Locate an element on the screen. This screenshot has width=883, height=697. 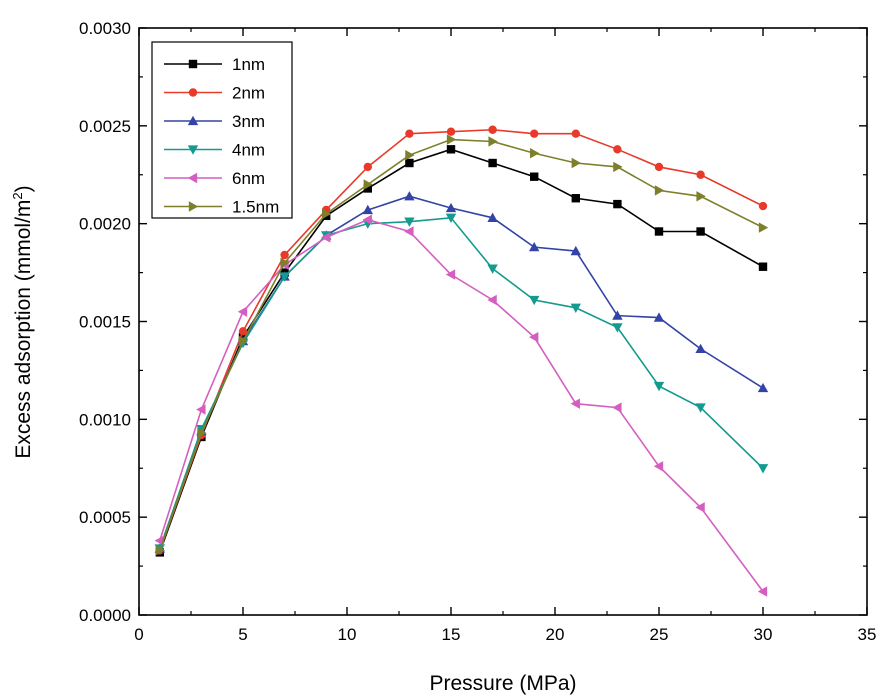
y-axis-title-superscript: 2 is located at coordinates (17, 195).